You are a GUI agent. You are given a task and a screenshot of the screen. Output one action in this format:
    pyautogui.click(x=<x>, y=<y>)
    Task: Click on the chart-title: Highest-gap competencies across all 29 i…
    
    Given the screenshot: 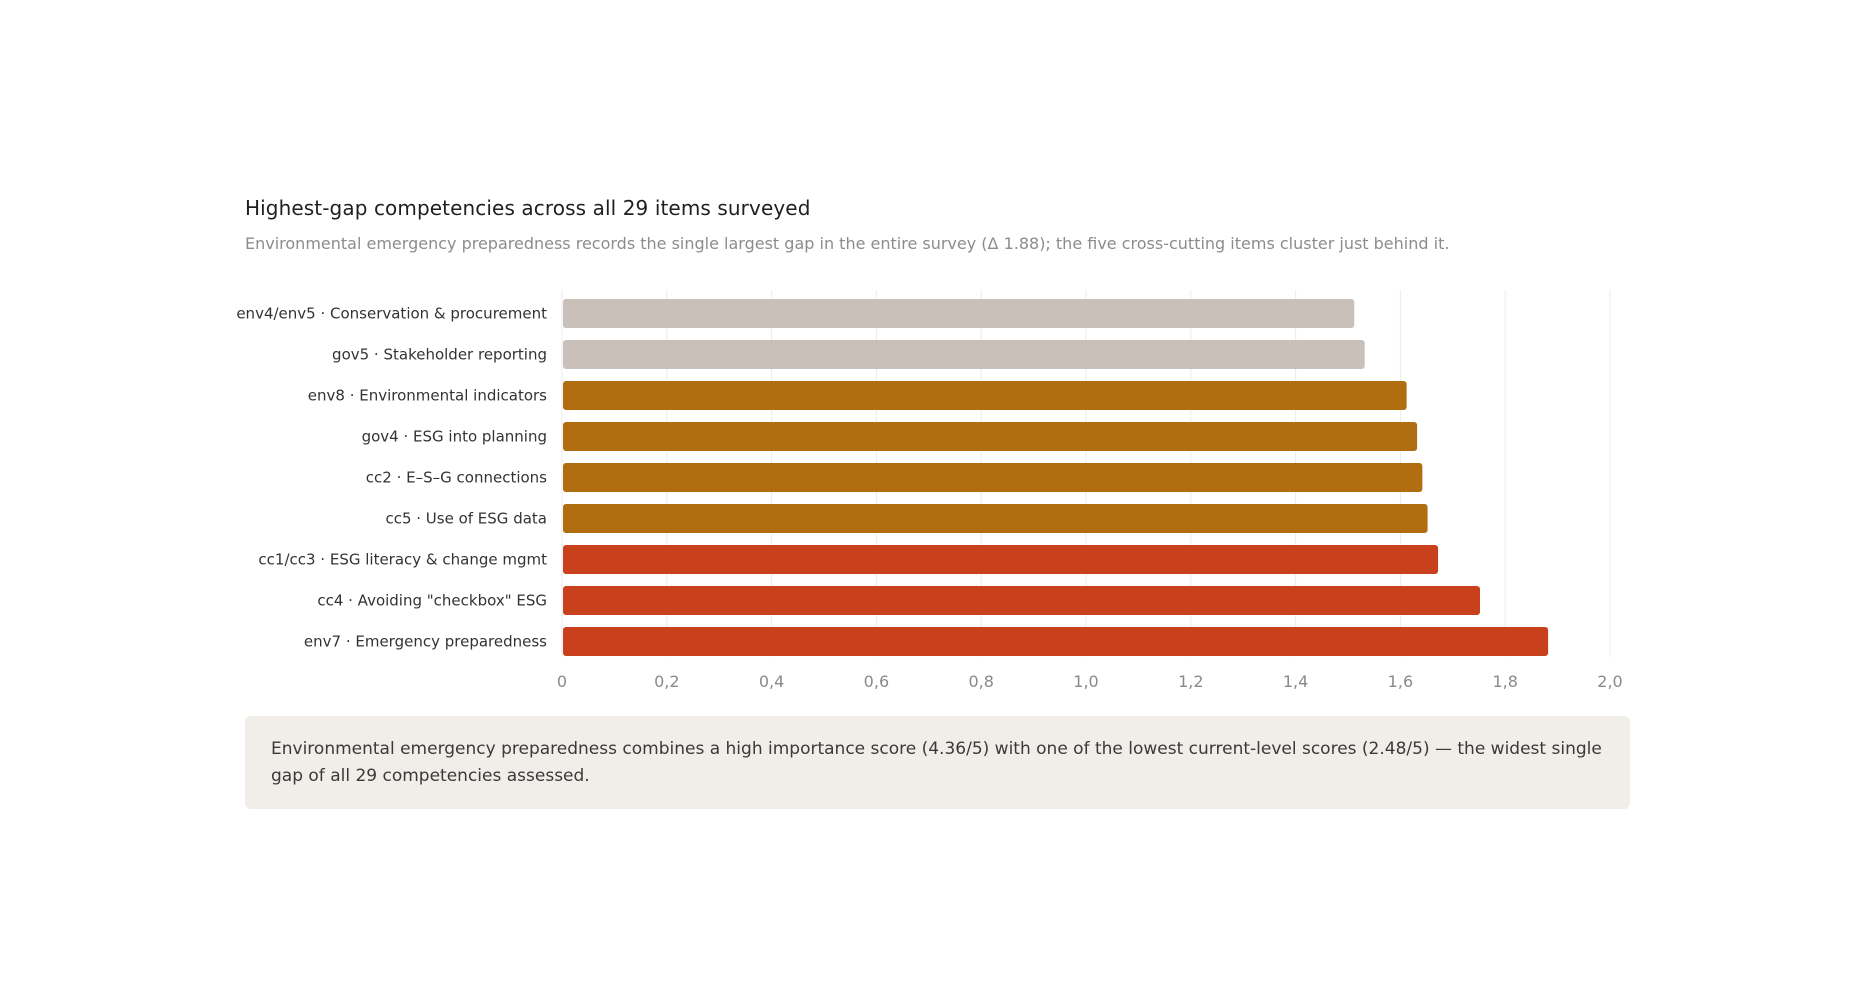 What is the action you would take?
    pyautogui.click(x=528, y=208)
    